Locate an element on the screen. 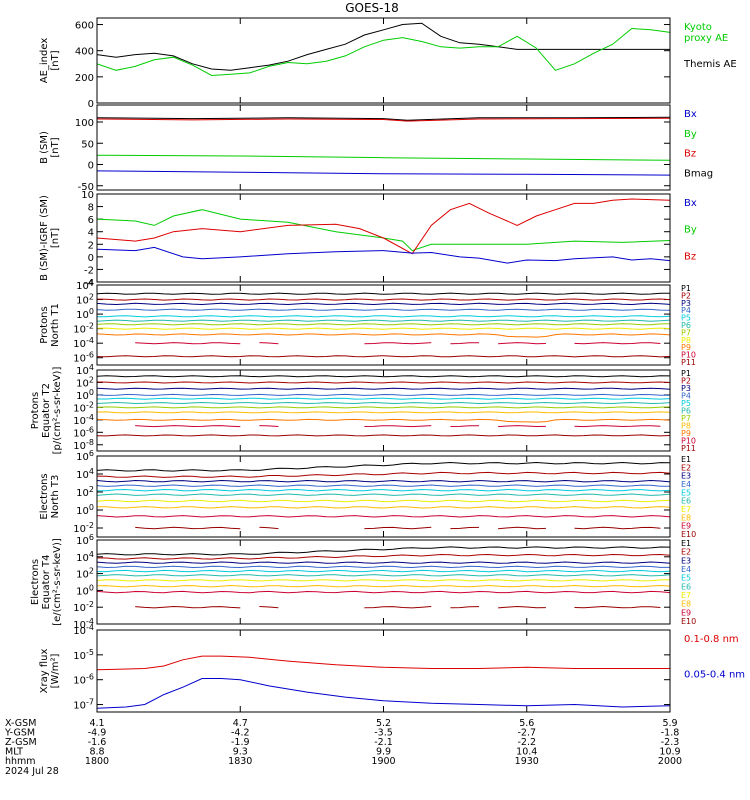 Image resolution: width=750 pixels, height=800 pixels. ephemeris-value: 8.8 is located at coordinates (96, 752).